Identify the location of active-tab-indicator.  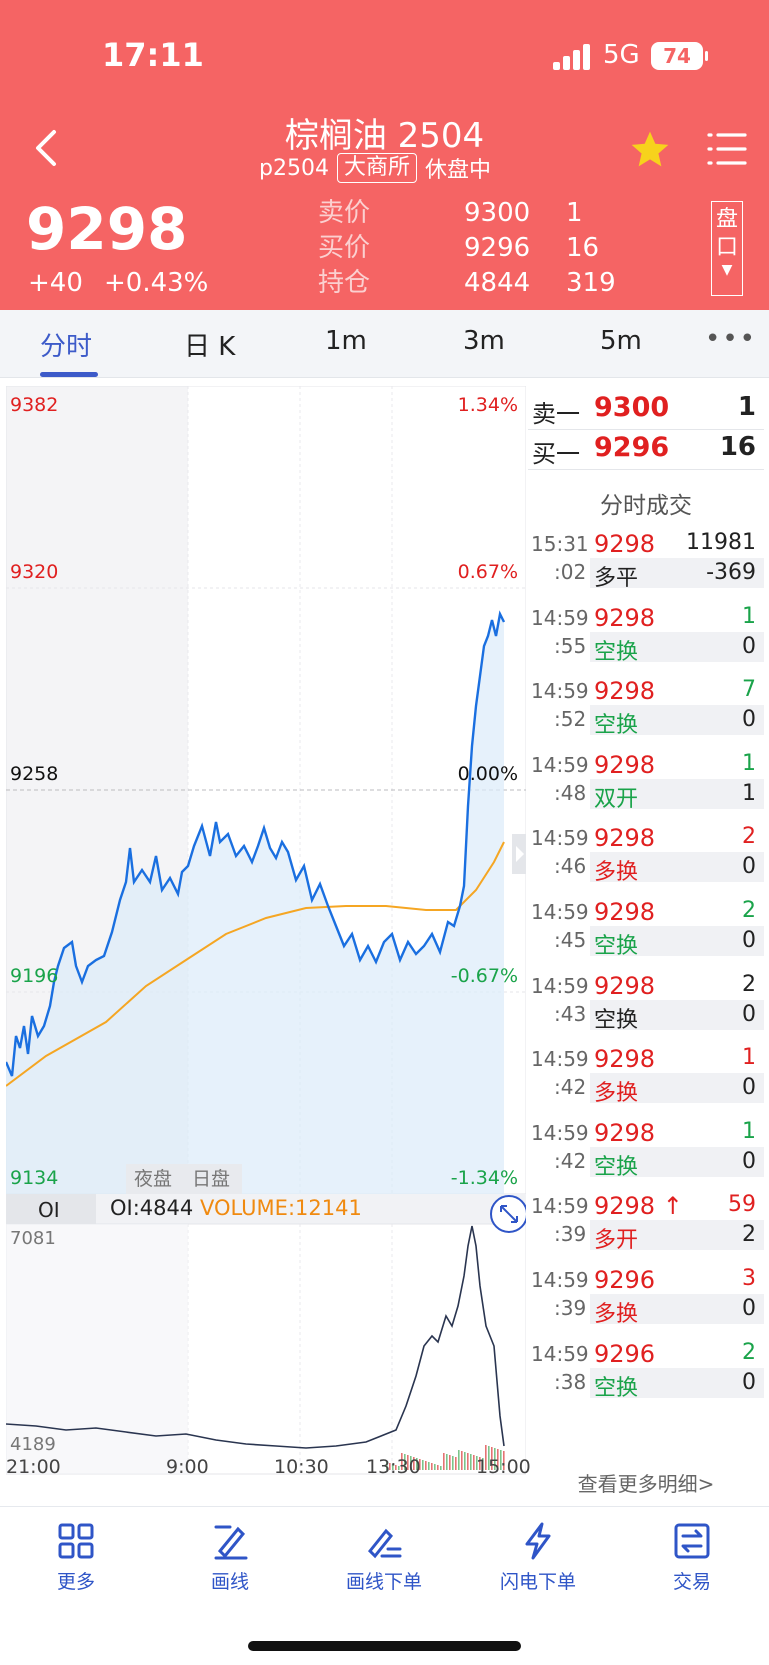
(69, 374).